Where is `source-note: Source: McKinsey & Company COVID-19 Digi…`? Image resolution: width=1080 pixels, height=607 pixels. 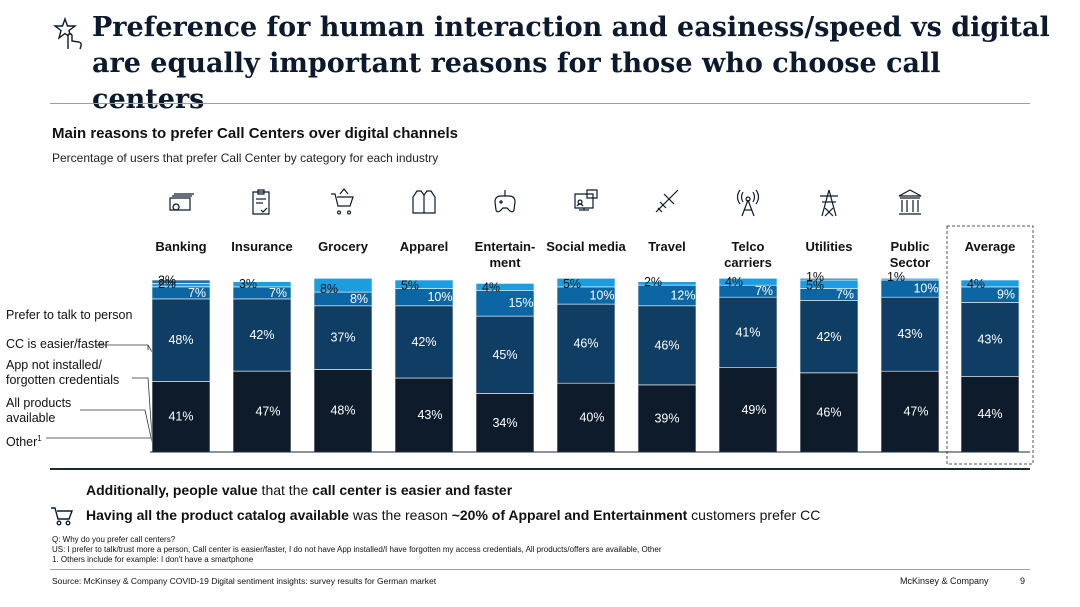
source-note: Source: McKinsey & Company COVID-19 Digi… is located at coordinates (244, 581).